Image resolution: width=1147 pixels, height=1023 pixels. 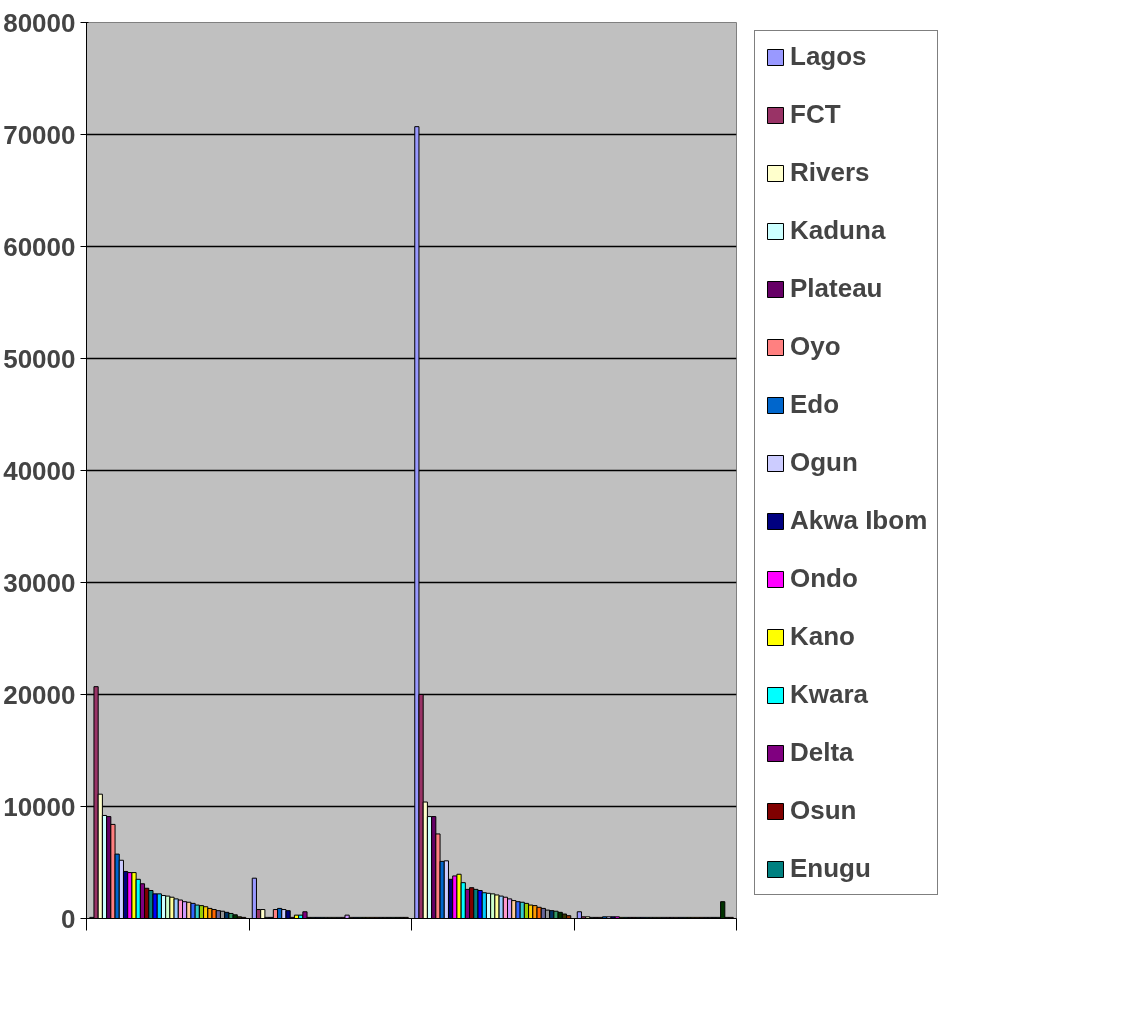 I want to click on legend-label: Rivers, so click(x=830, y=172).